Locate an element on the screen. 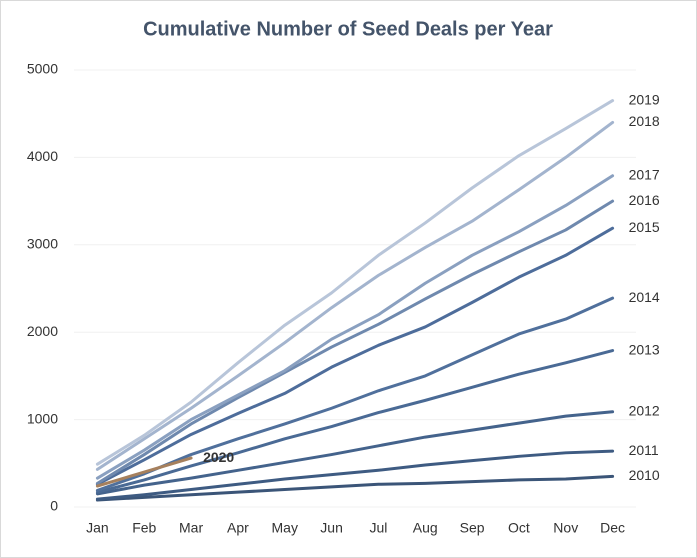  x-tick-label: Mar is located at coordinates (191, 528).